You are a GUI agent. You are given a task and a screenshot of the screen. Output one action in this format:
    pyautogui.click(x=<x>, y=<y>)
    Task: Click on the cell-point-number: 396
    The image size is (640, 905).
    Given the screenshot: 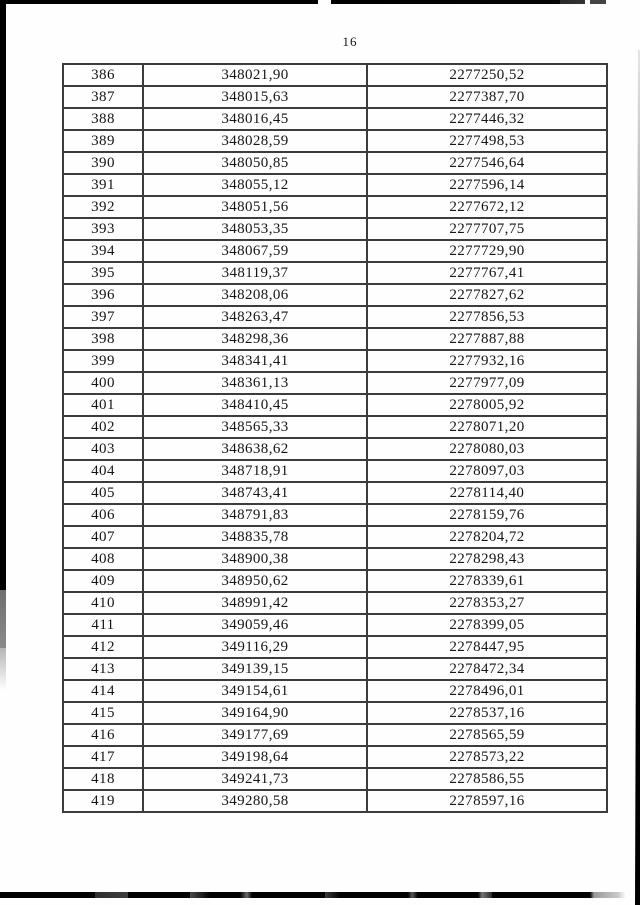 What is the action you would take?
    pyautogui.click(x=103, y=295)
    